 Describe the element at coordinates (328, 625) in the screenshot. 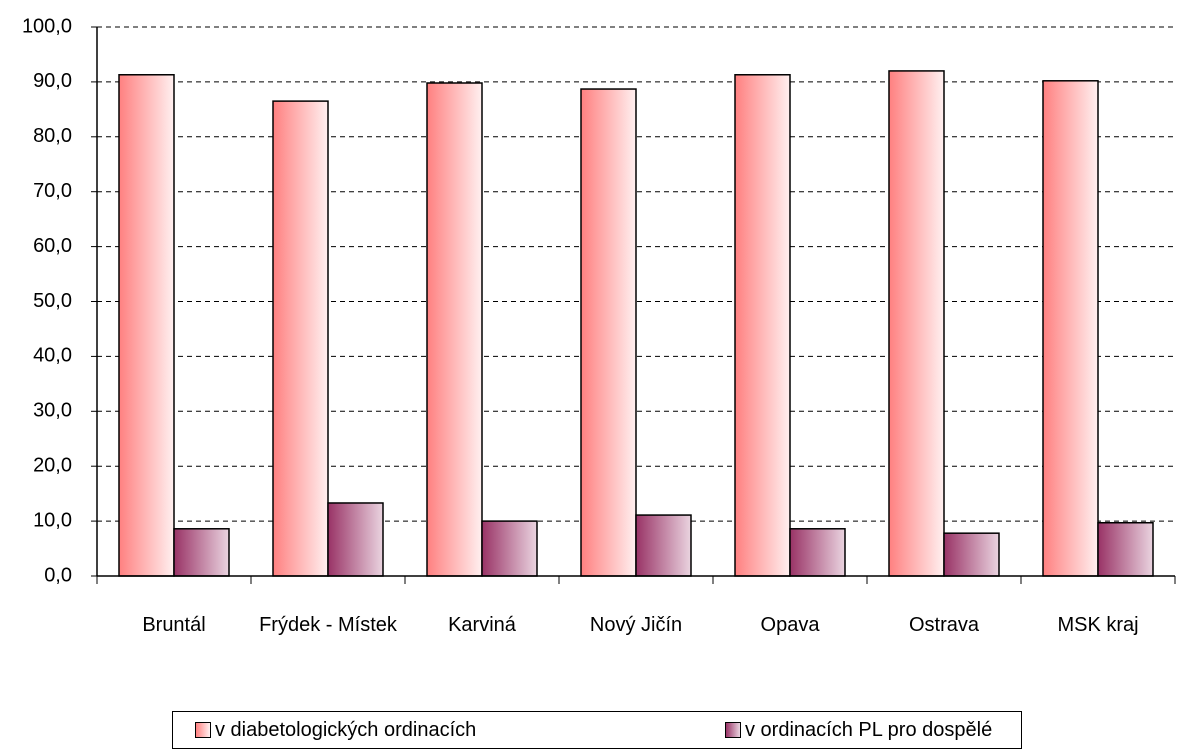

I see `x-tick-label: Frýdek - Místek` at that location.